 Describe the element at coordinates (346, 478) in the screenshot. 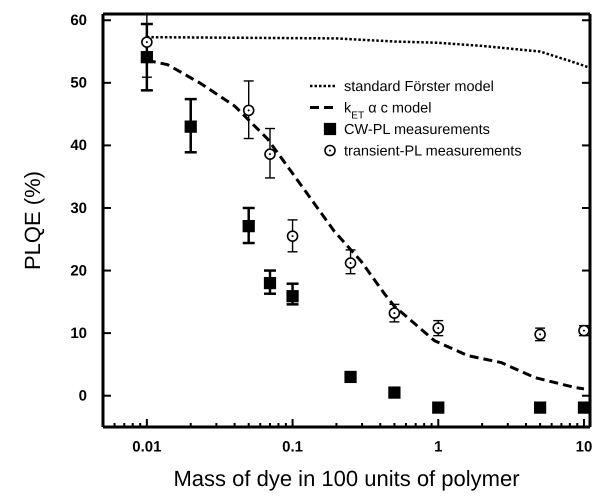

I see `x-axis-title: Mass of dye in 100 units of polymer` at that location.